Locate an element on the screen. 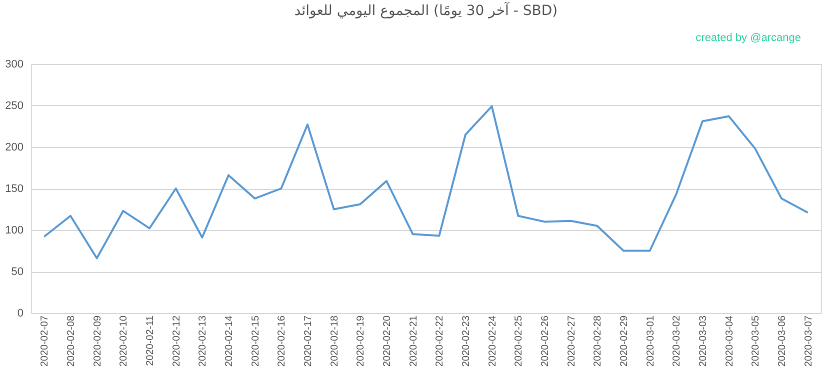 This screenshot has width=833, height=379. y-tick-label: 50 is located at coordinates (17, 272).